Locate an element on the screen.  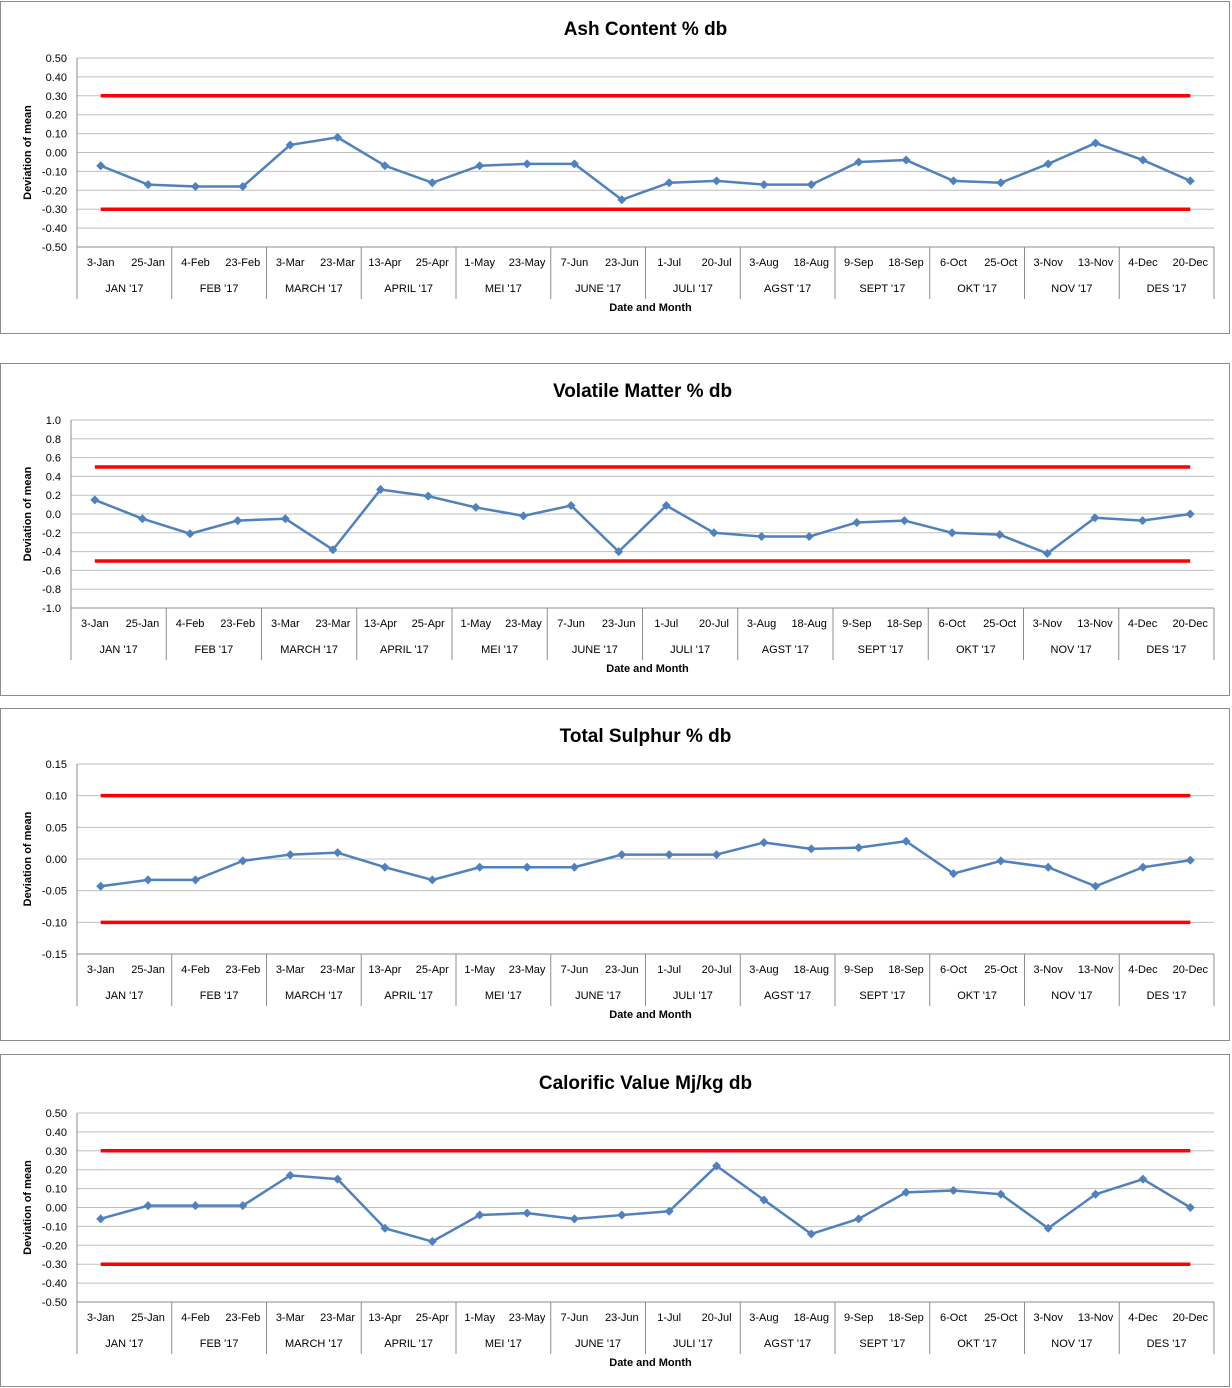
y-tick-label: -0.20 is located at coordinates (54, 1246).